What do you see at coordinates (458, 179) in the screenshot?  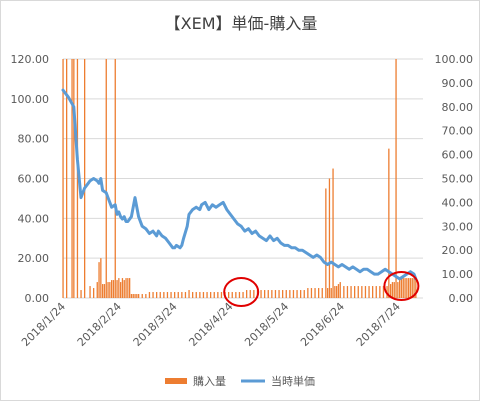 I see `right-tick-label: 50.00` at bounding box center [458, 179].